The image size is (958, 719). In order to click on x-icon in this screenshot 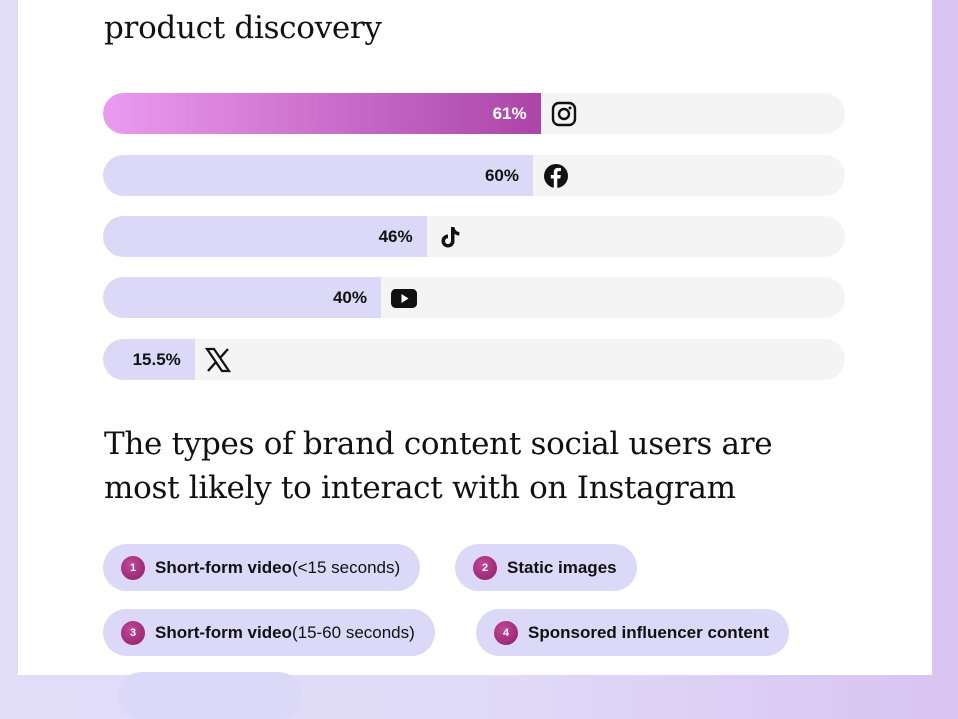, I will do `click(217, 360)`.